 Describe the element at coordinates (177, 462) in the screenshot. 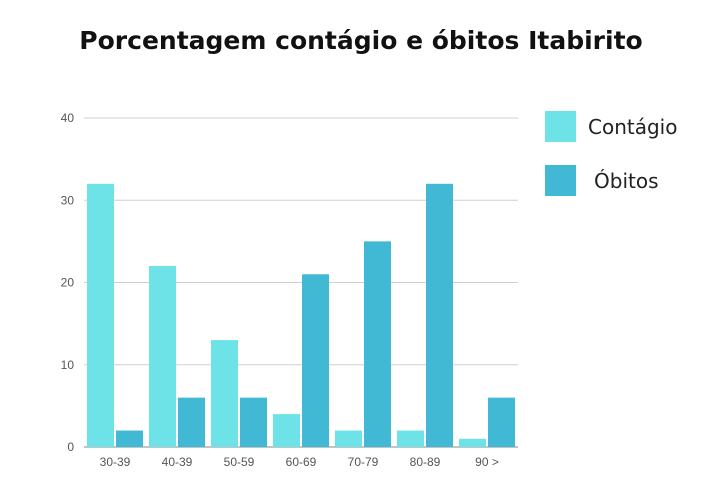

I see `x-tick-label: 40-39` at that location.